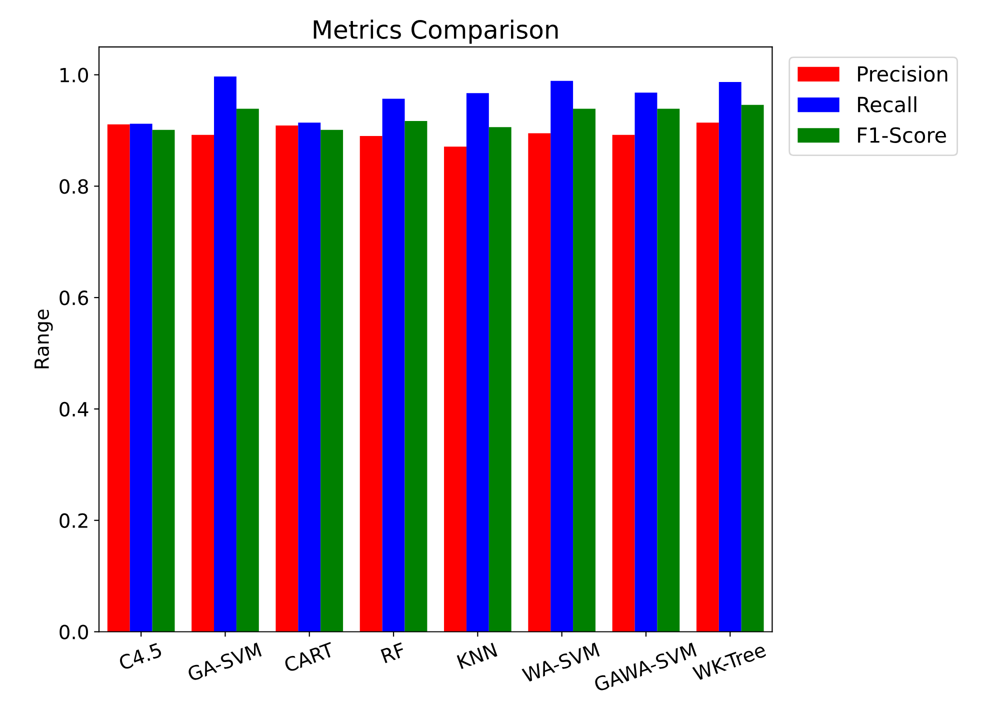  What do you see at coordinates (436, 32) in the screenshot?
I see `chart-title: Metrics Comparison` at bounding box center [436, 32].